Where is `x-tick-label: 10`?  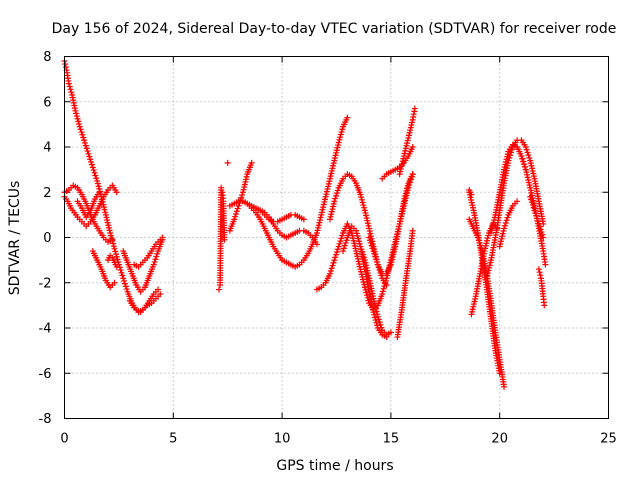
x-tick-label: 10 is located at coordinates (282, 439).